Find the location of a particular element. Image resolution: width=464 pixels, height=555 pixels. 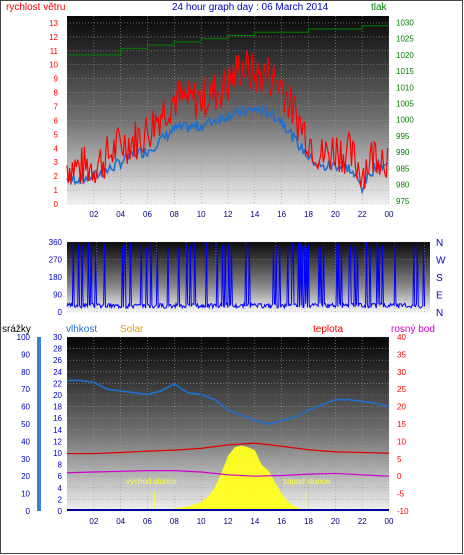

climate-x-tick: 08 is located at coordinates (174, 521).